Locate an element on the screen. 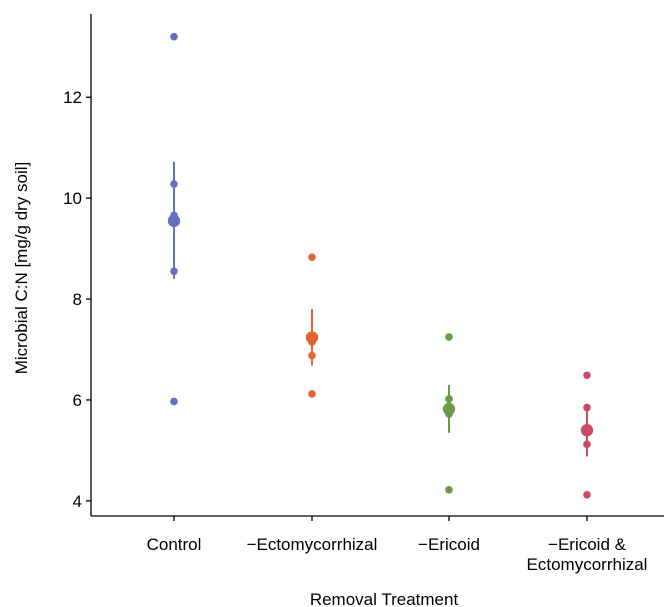 The image size is (664, 607). y-tick-label: 10 is located at coordinates (72, 198).